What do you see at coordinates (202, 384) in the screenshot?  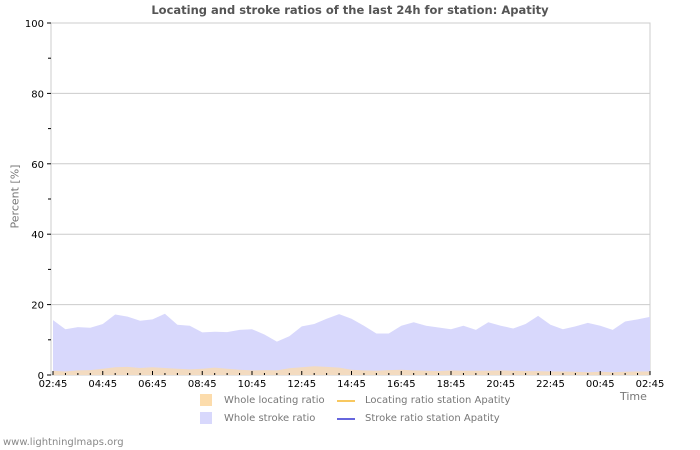 I see `svg-text: 08:45` at bounding box center [202, 384].